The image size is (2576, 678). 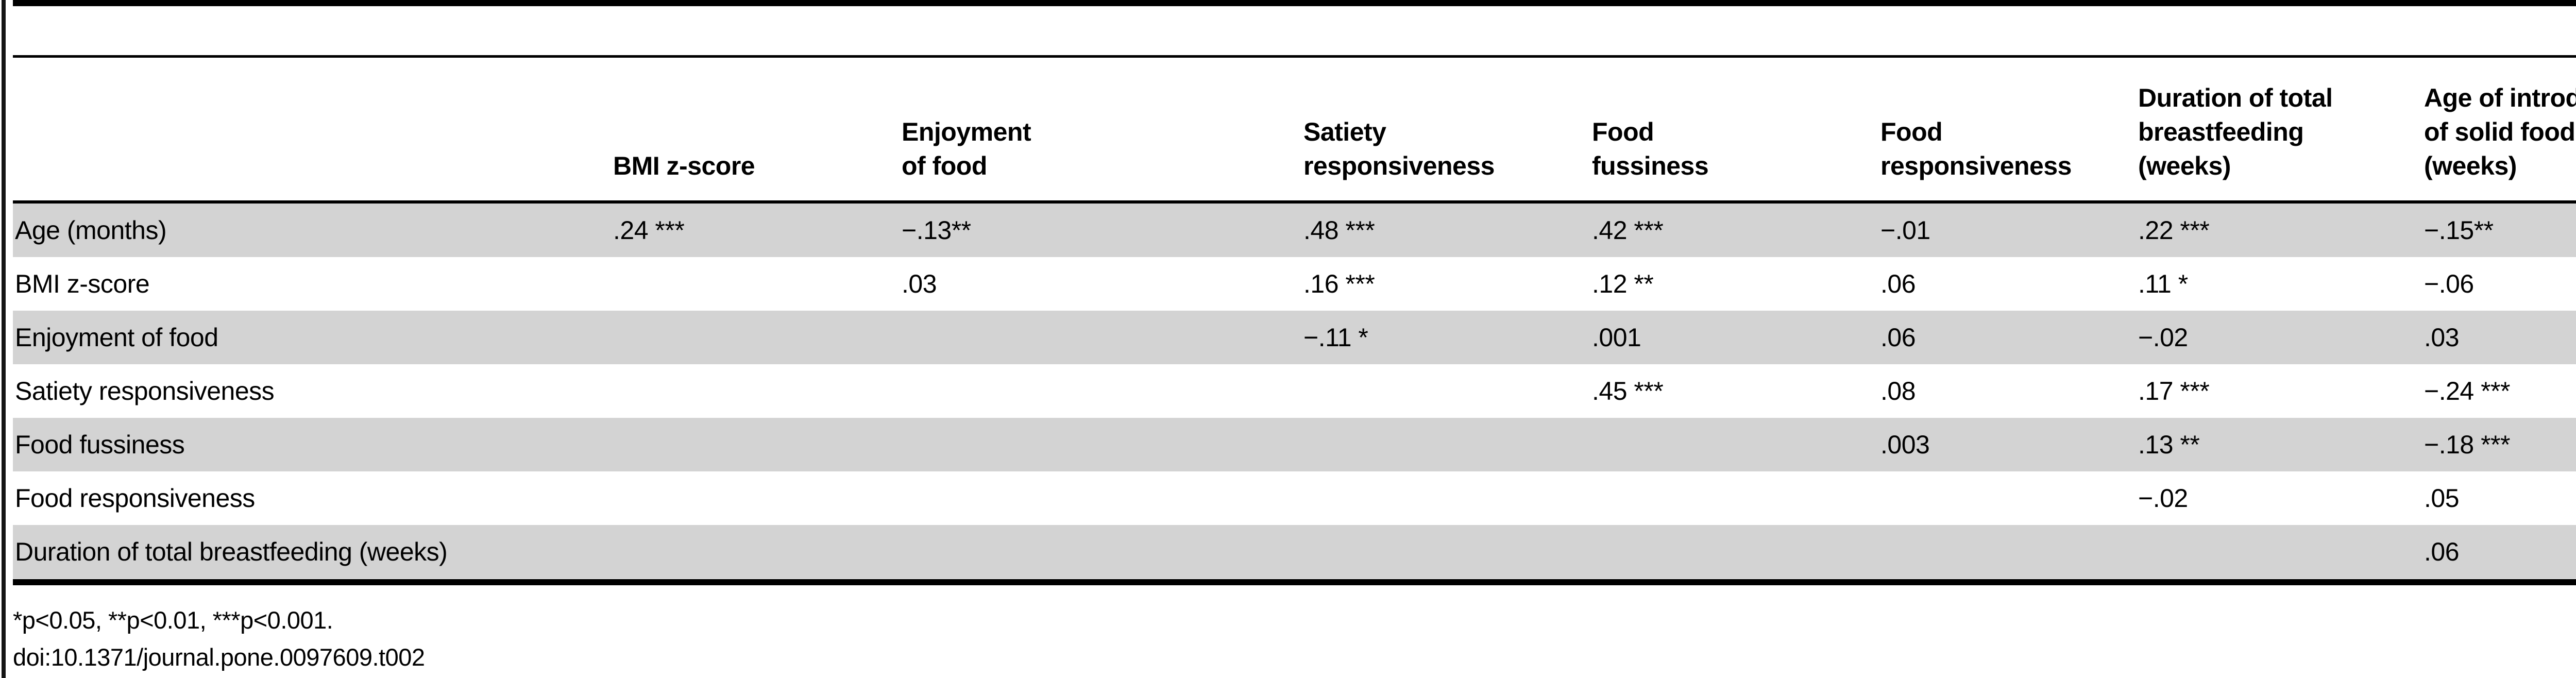 What do you see at coordinates (1976, 148) in the screenshot?
I see `column-header: Food responsiveness` at bounding box center [1976, 148].